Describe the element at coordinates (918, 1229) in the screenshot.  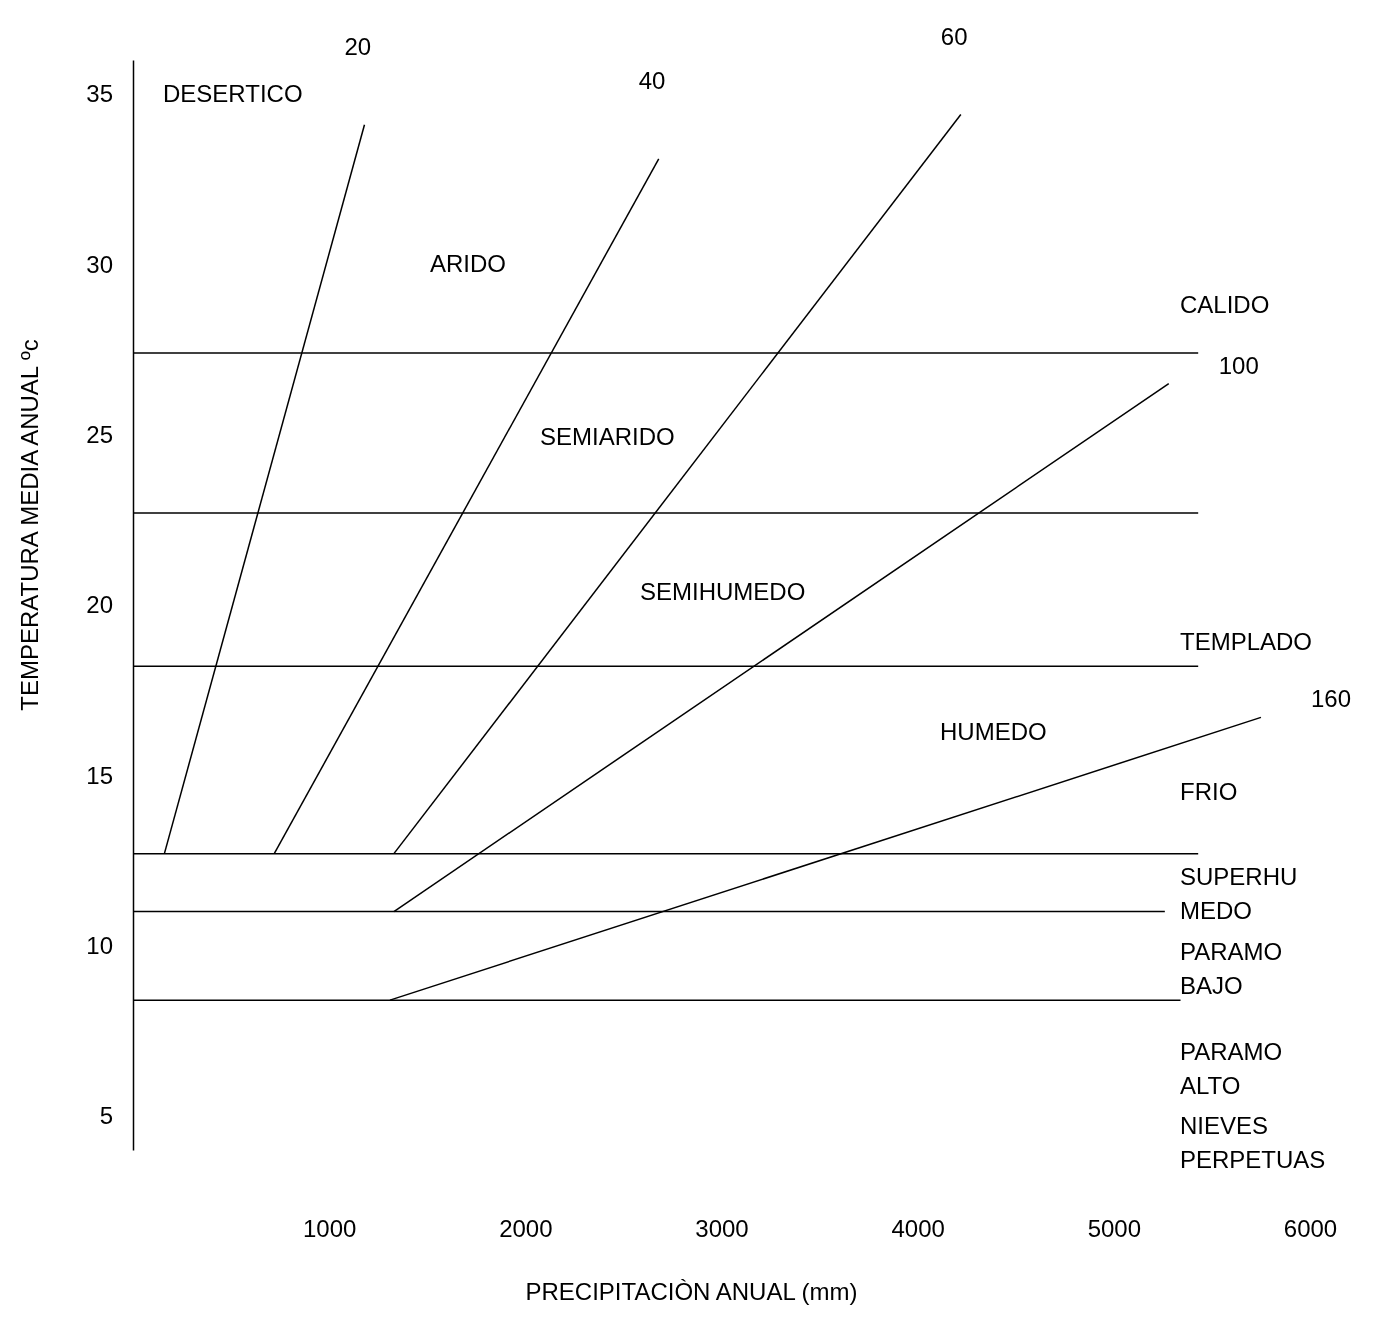
I see `x-tick-label: 4000` at that location.